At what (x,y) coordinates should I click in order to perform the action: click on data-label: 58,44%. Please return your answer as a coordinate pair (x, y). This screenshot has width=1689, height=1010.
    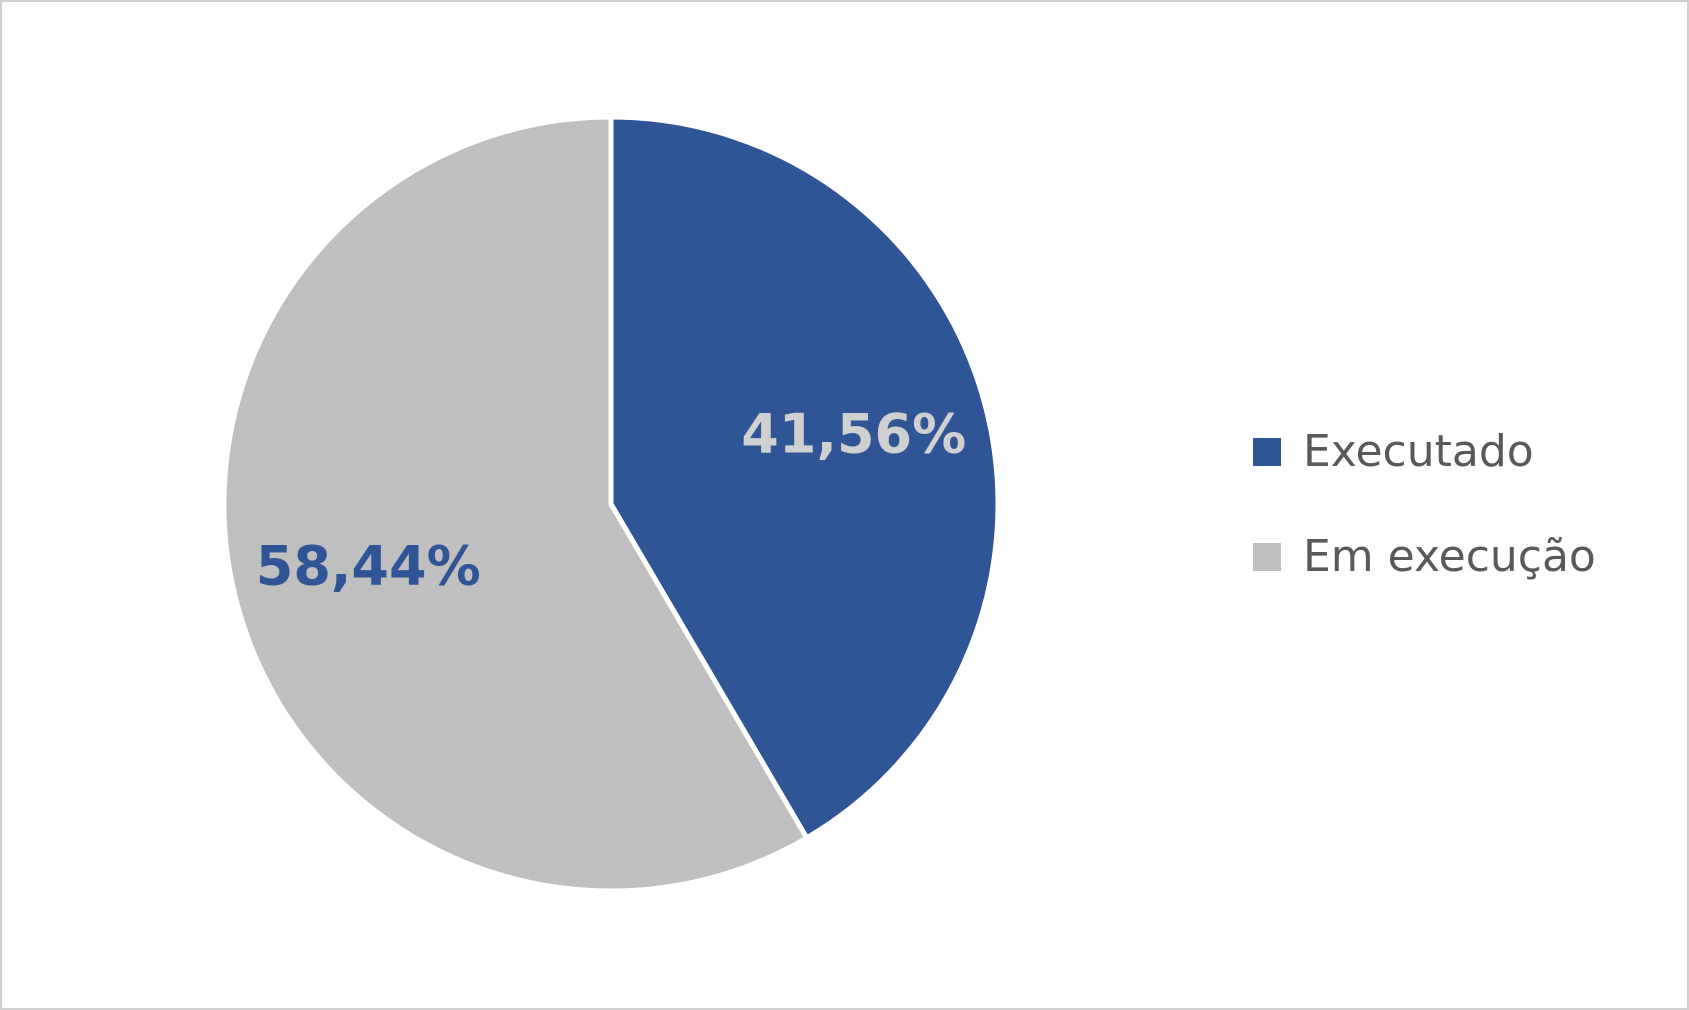
    Looking at the image, I should click on (368, 566).